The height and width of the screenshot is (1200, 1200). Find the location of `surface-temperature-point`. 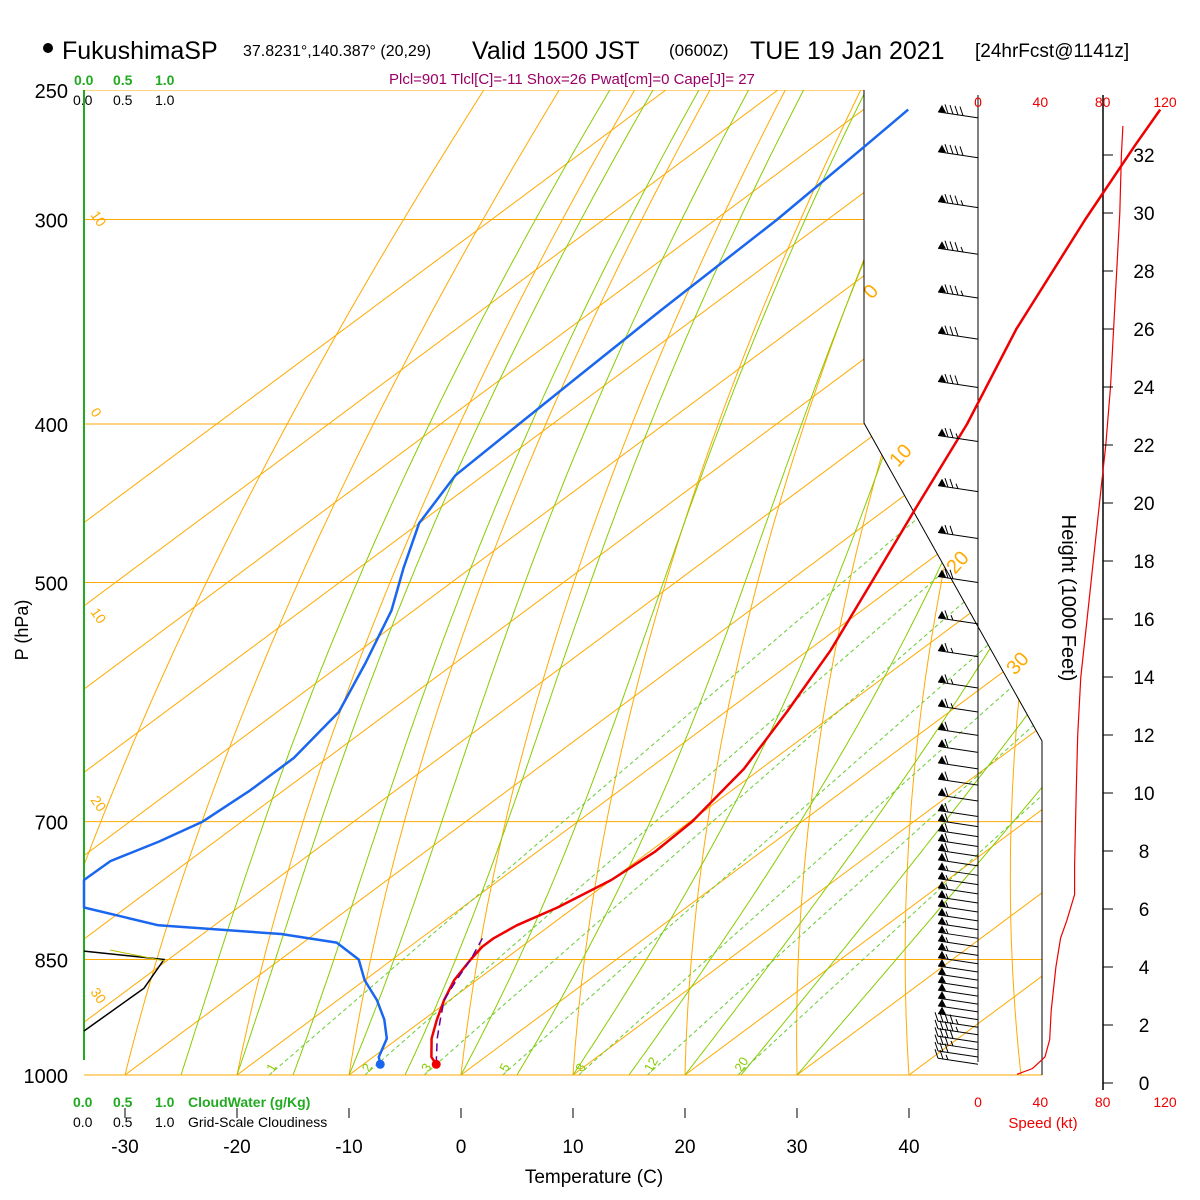

surface-temperature-point is located at coordinates (436, 1064).